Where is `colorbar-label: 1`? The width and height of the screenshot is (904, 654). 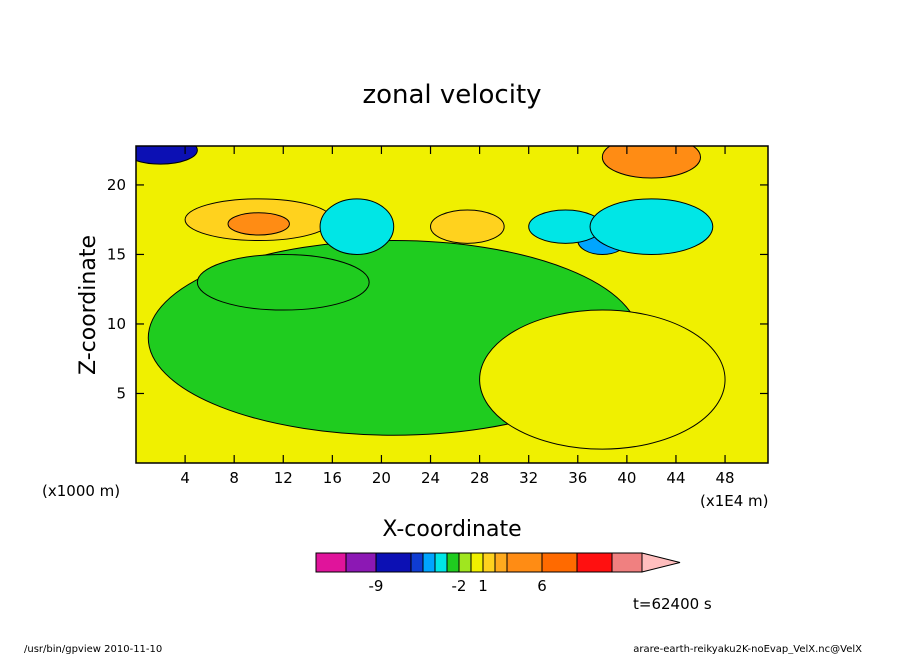
colorbar-label: 1 is located at coordinates (483, 586).